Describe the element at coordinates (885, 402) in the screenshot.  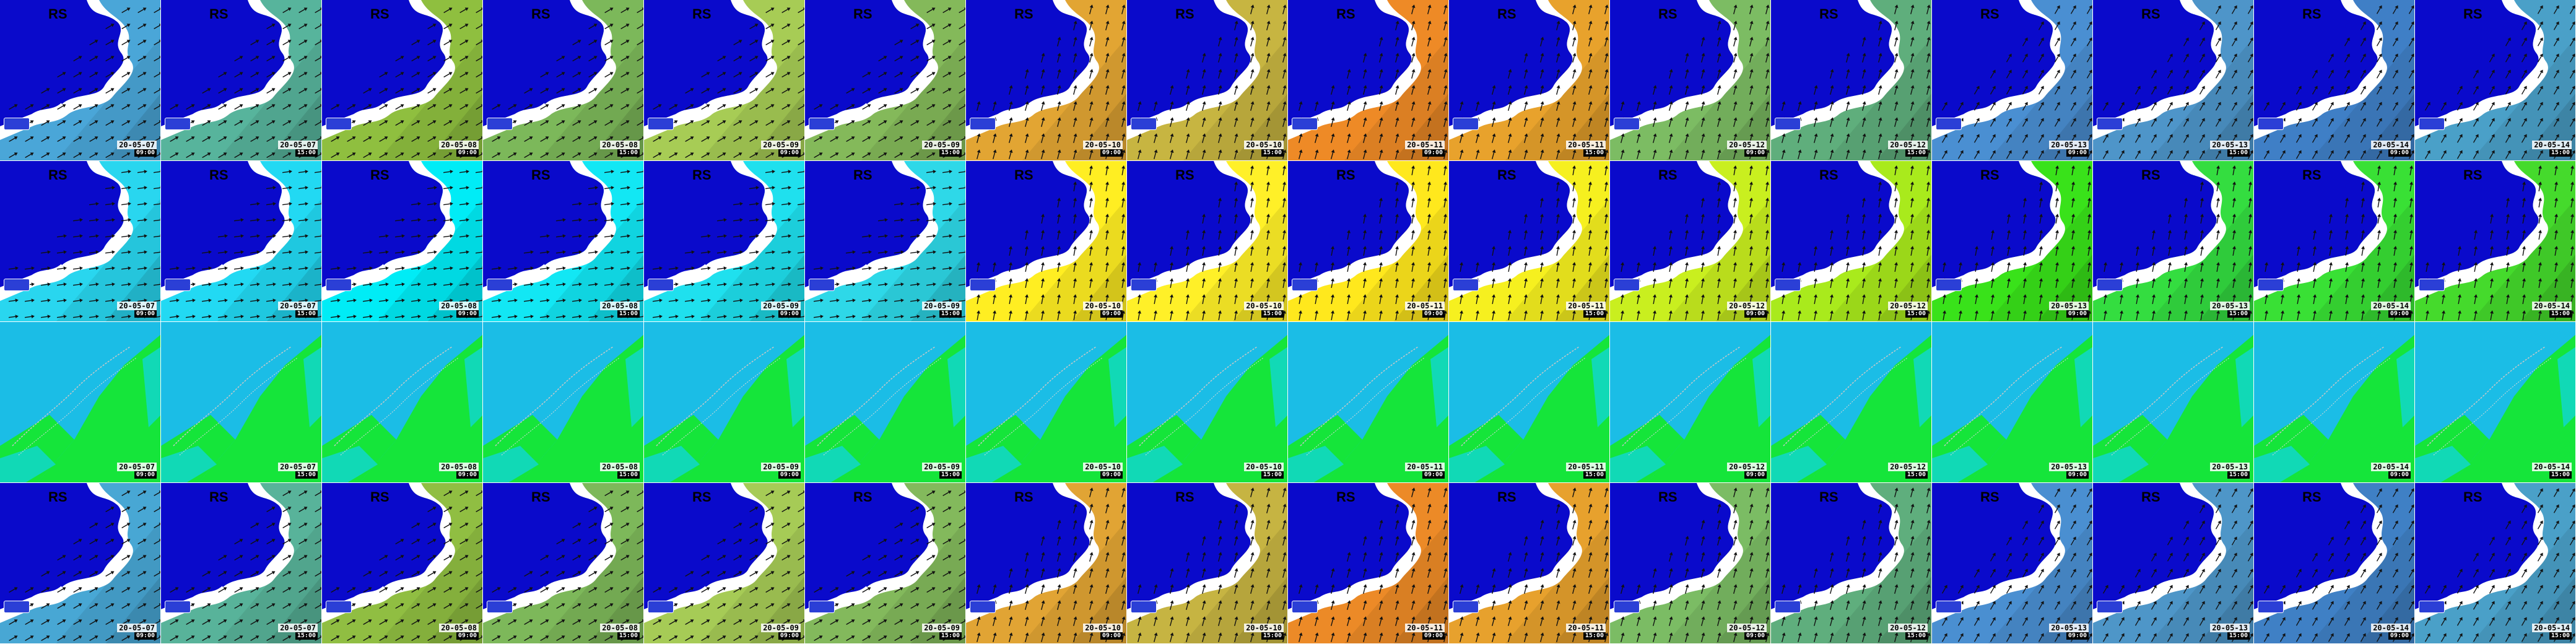
I see `map-tile: 20-05-09 15:00` at that location.